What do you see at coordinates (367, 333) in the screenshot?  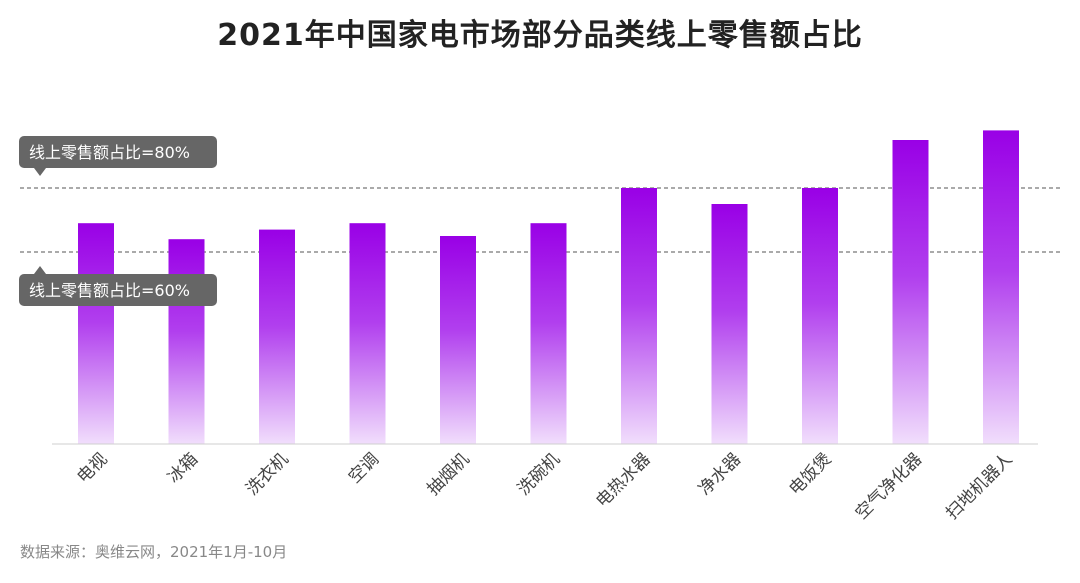 I see `bar-空调` at bounding box center [367, 333].